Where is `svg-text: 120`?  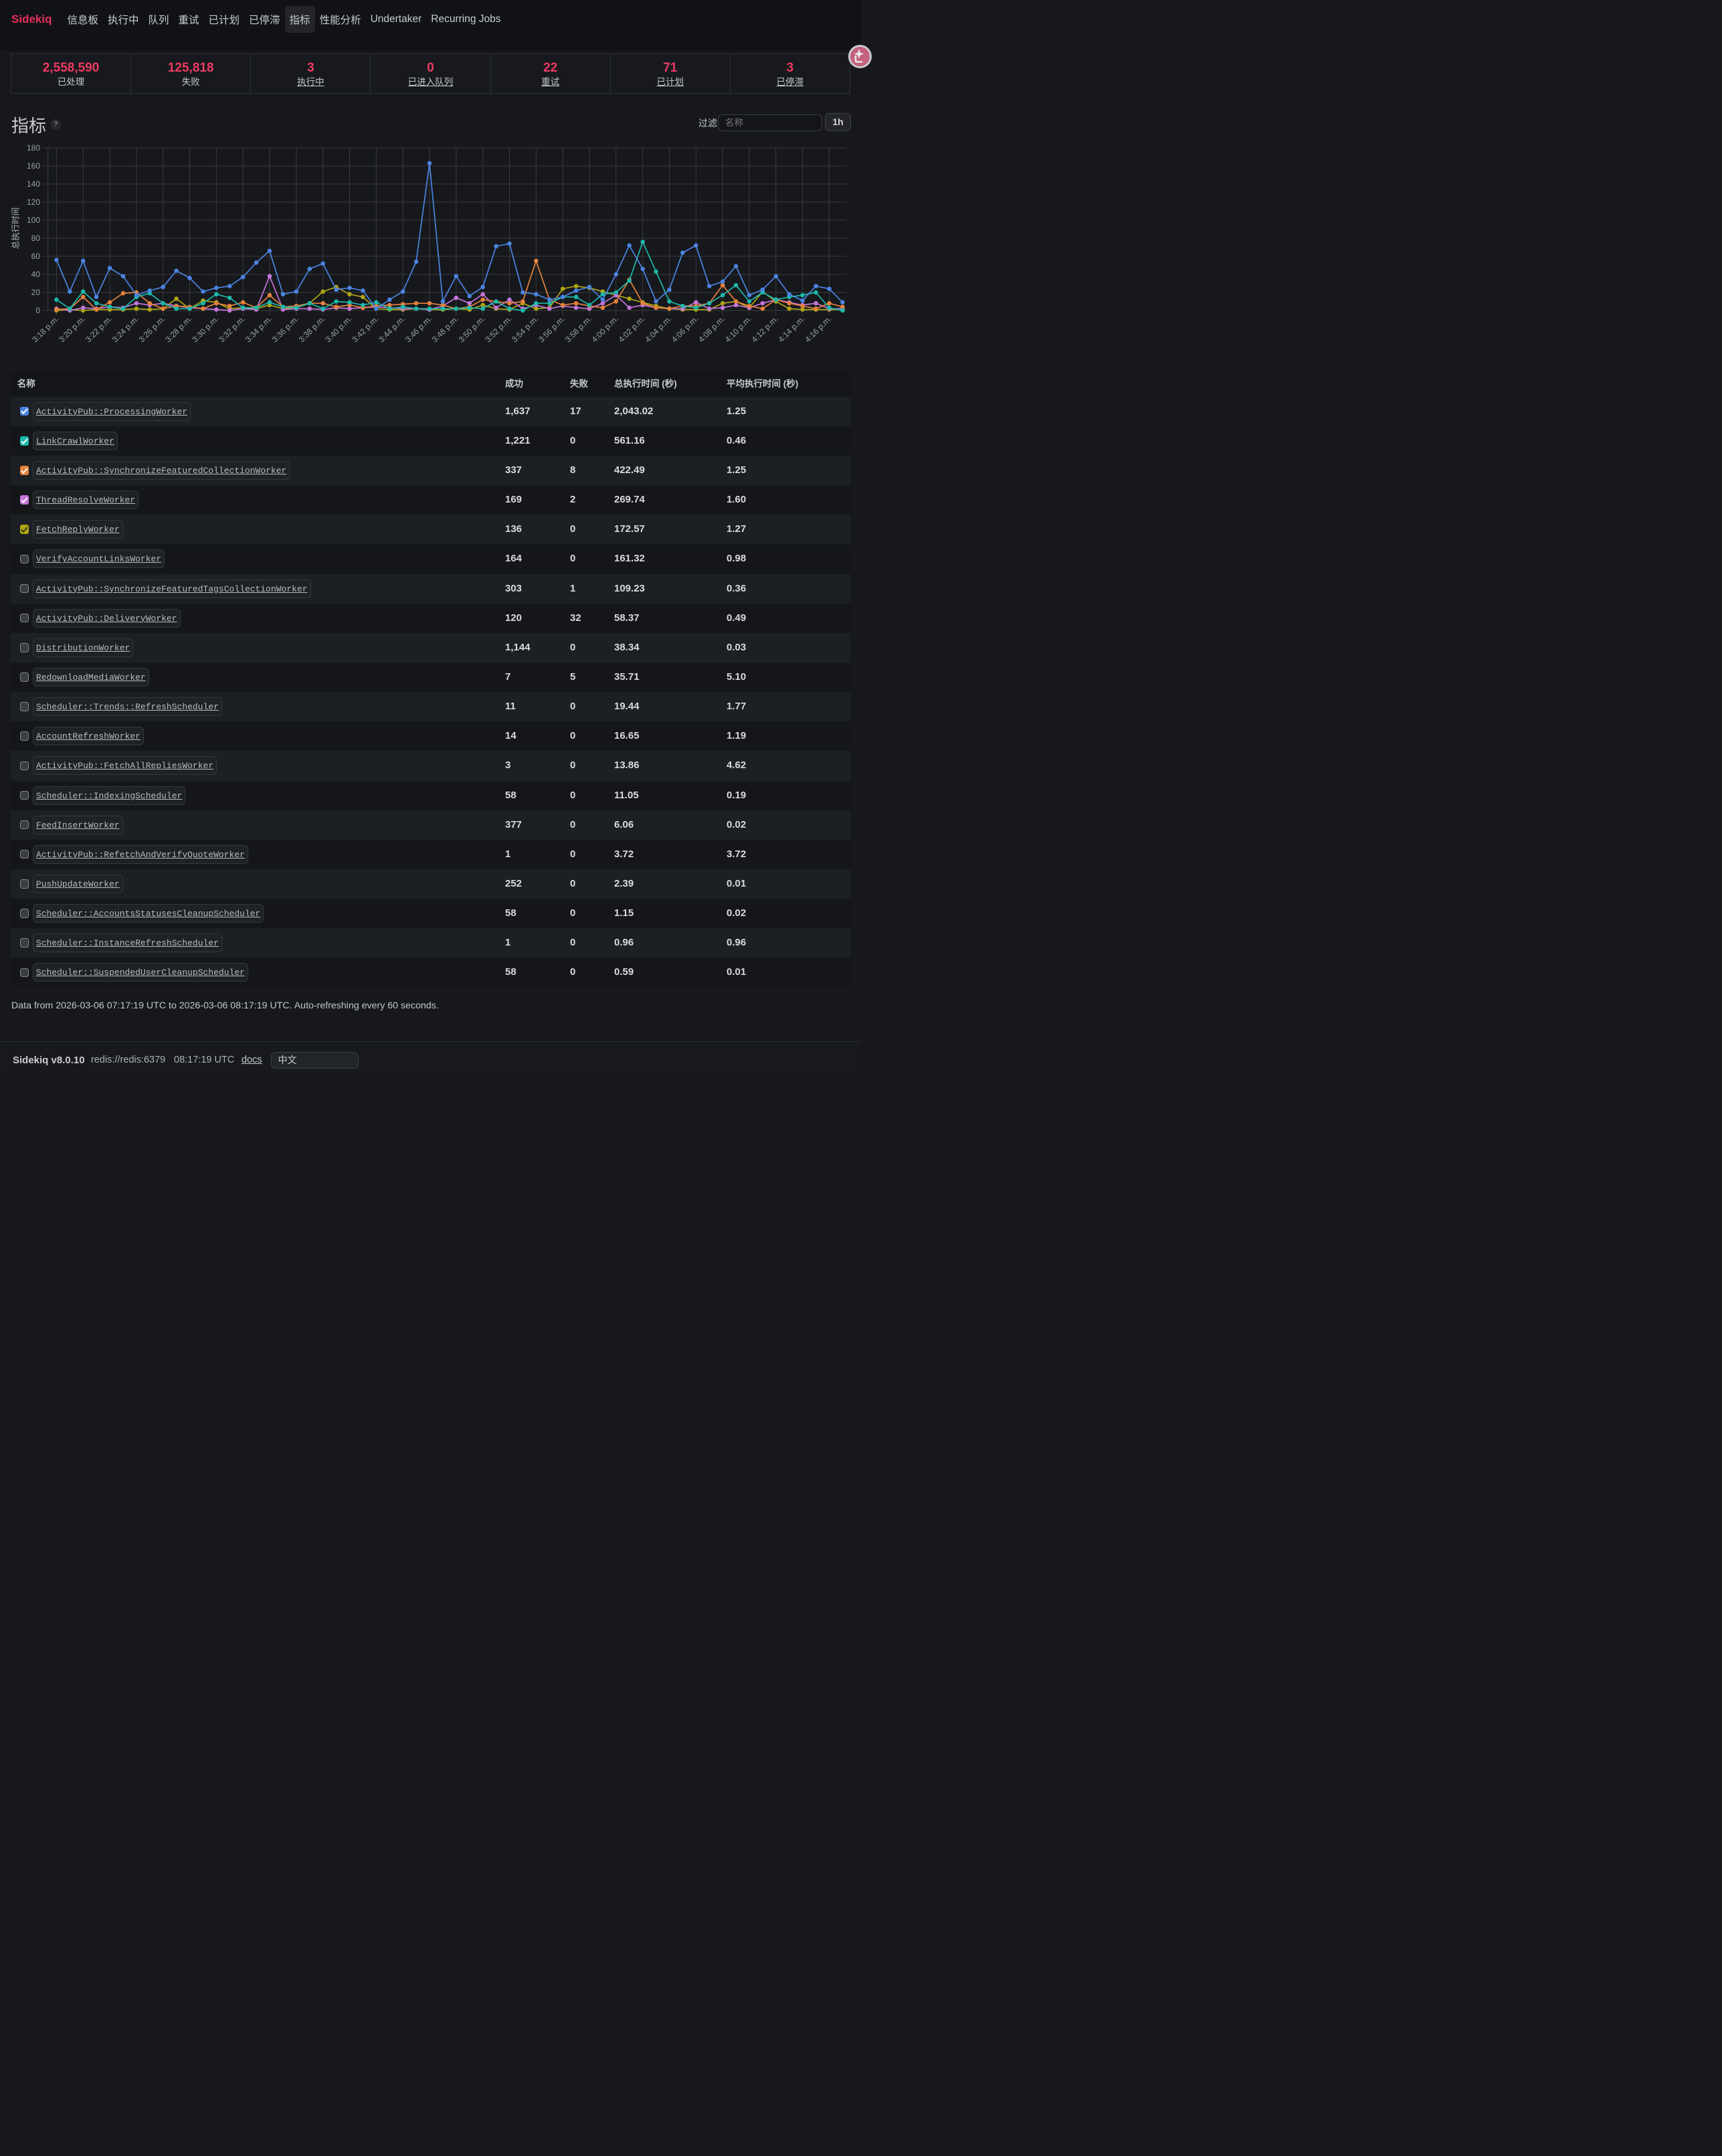 svg-text: 120 is located at coordinates (33, 202).